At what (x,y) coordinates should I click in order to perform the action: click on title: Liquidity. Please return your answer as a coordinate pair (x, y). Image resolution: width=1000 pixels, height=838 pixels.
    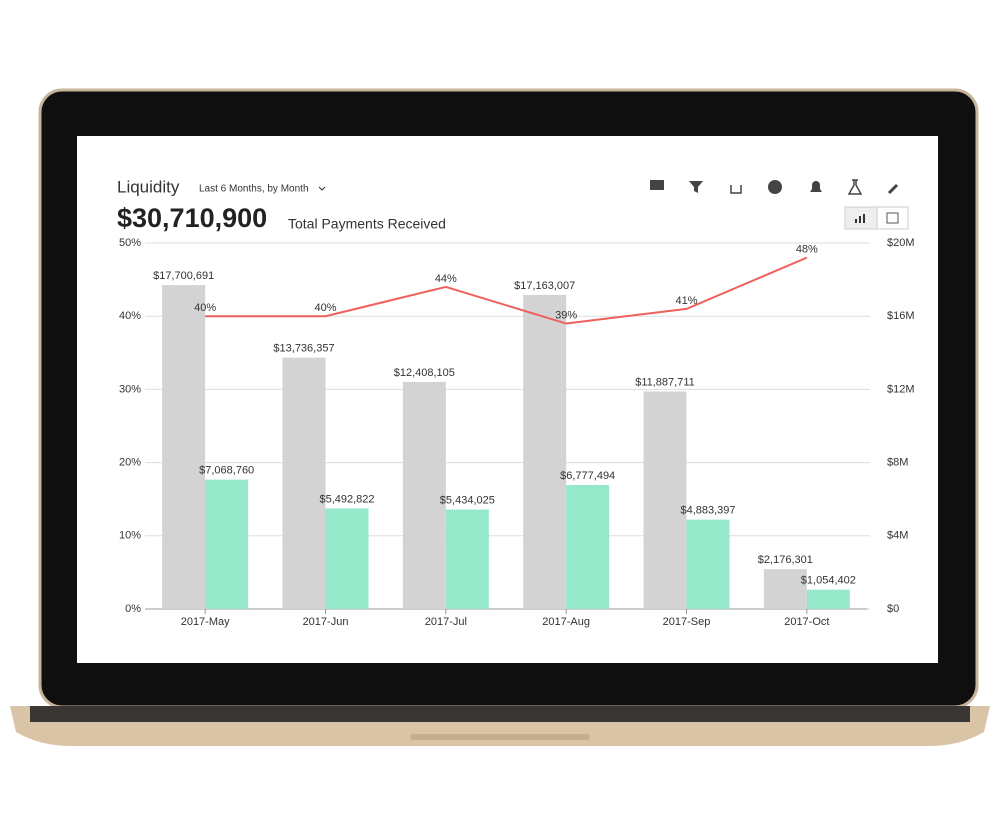
    Looking at the image, I should click on (148, 186).